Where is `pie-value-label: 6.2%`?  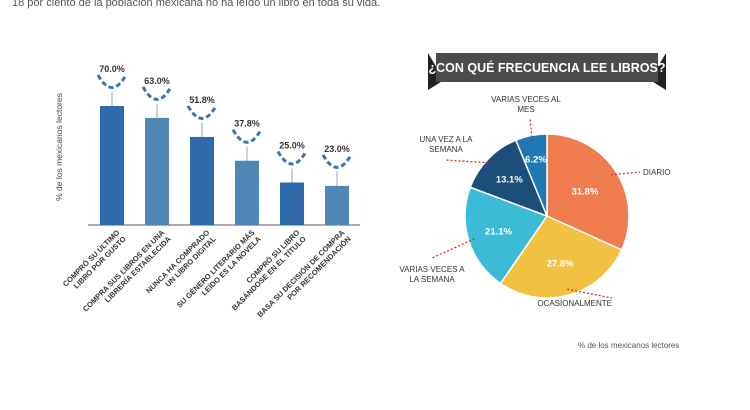
pie-value-label: 6.2% is located at coordinates (536, 160).